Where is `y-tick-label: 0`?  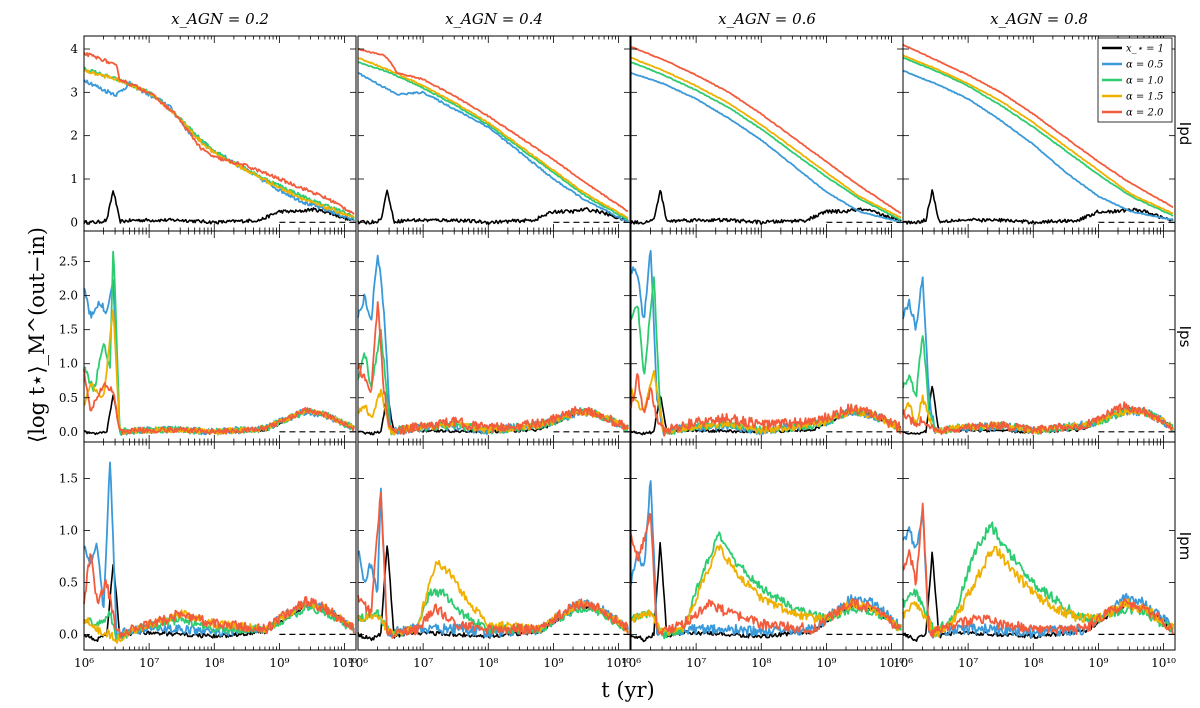 y-tick-label: 0 is located at coordinates (74, 222).